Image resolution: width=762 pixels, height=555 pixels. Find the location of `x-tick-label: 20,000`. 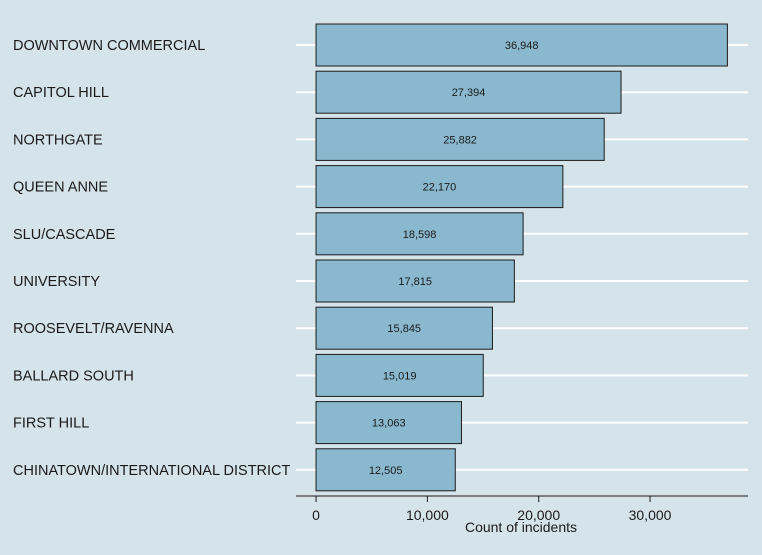

x-tick-label: 20,000 is located at coordinates (538, 515).